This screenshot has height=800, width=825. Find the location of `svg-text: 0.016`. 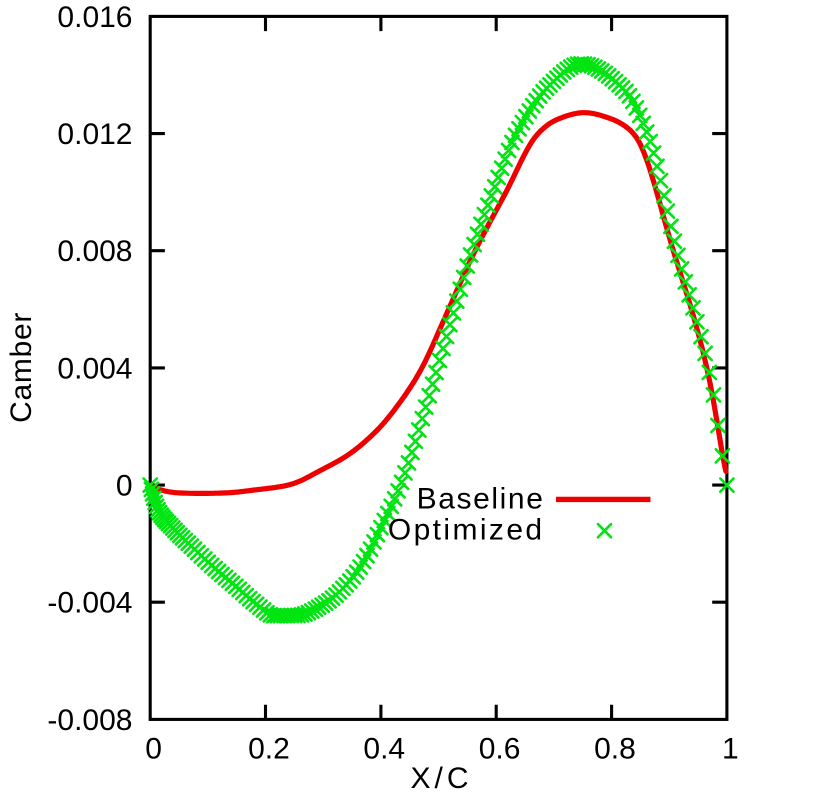

svg-text: 0.016 is located at coordinates (94, 17).